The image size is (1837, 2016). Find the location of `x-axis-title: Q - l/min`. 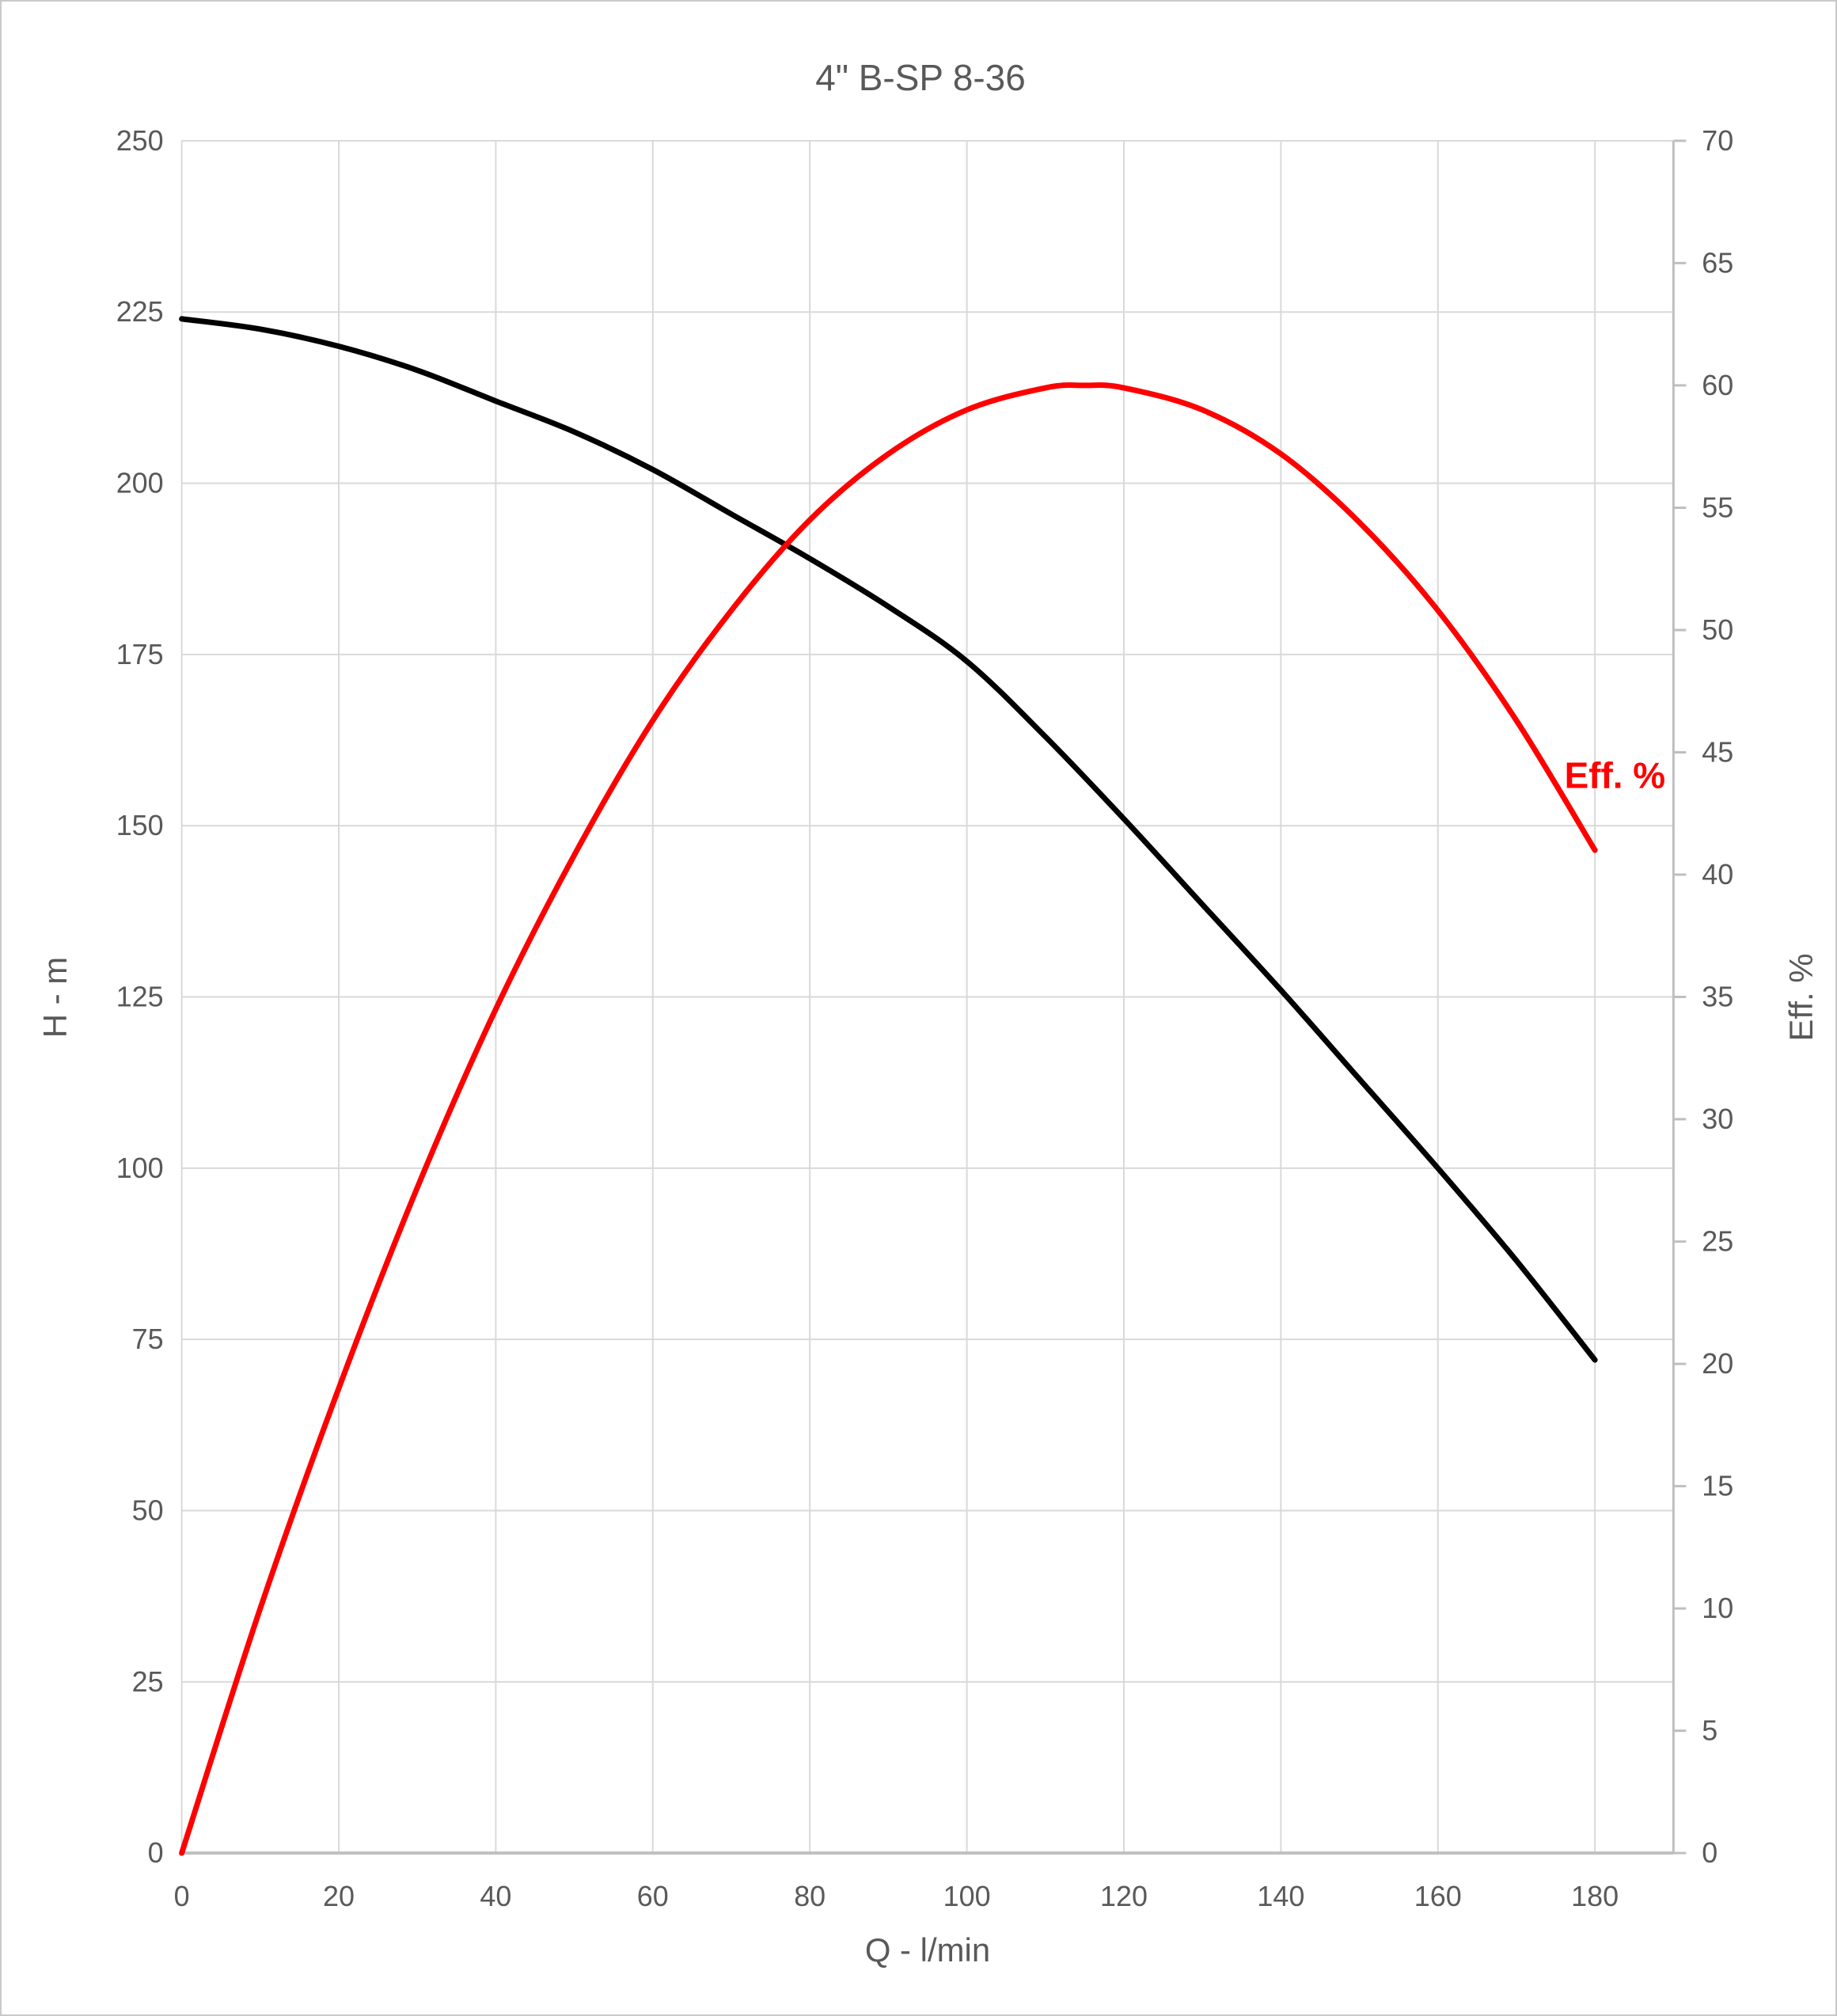

x-axis-title: Q - l/min is located at coordinates (927, 1950).